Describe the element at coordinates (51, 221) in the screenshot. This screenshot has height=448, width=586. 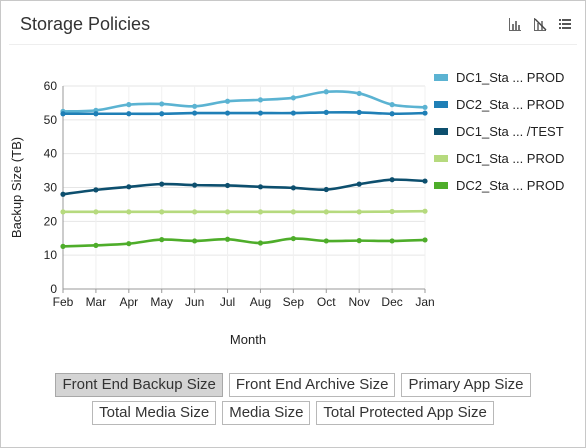
I see `y-tick-label: 20` at that location.